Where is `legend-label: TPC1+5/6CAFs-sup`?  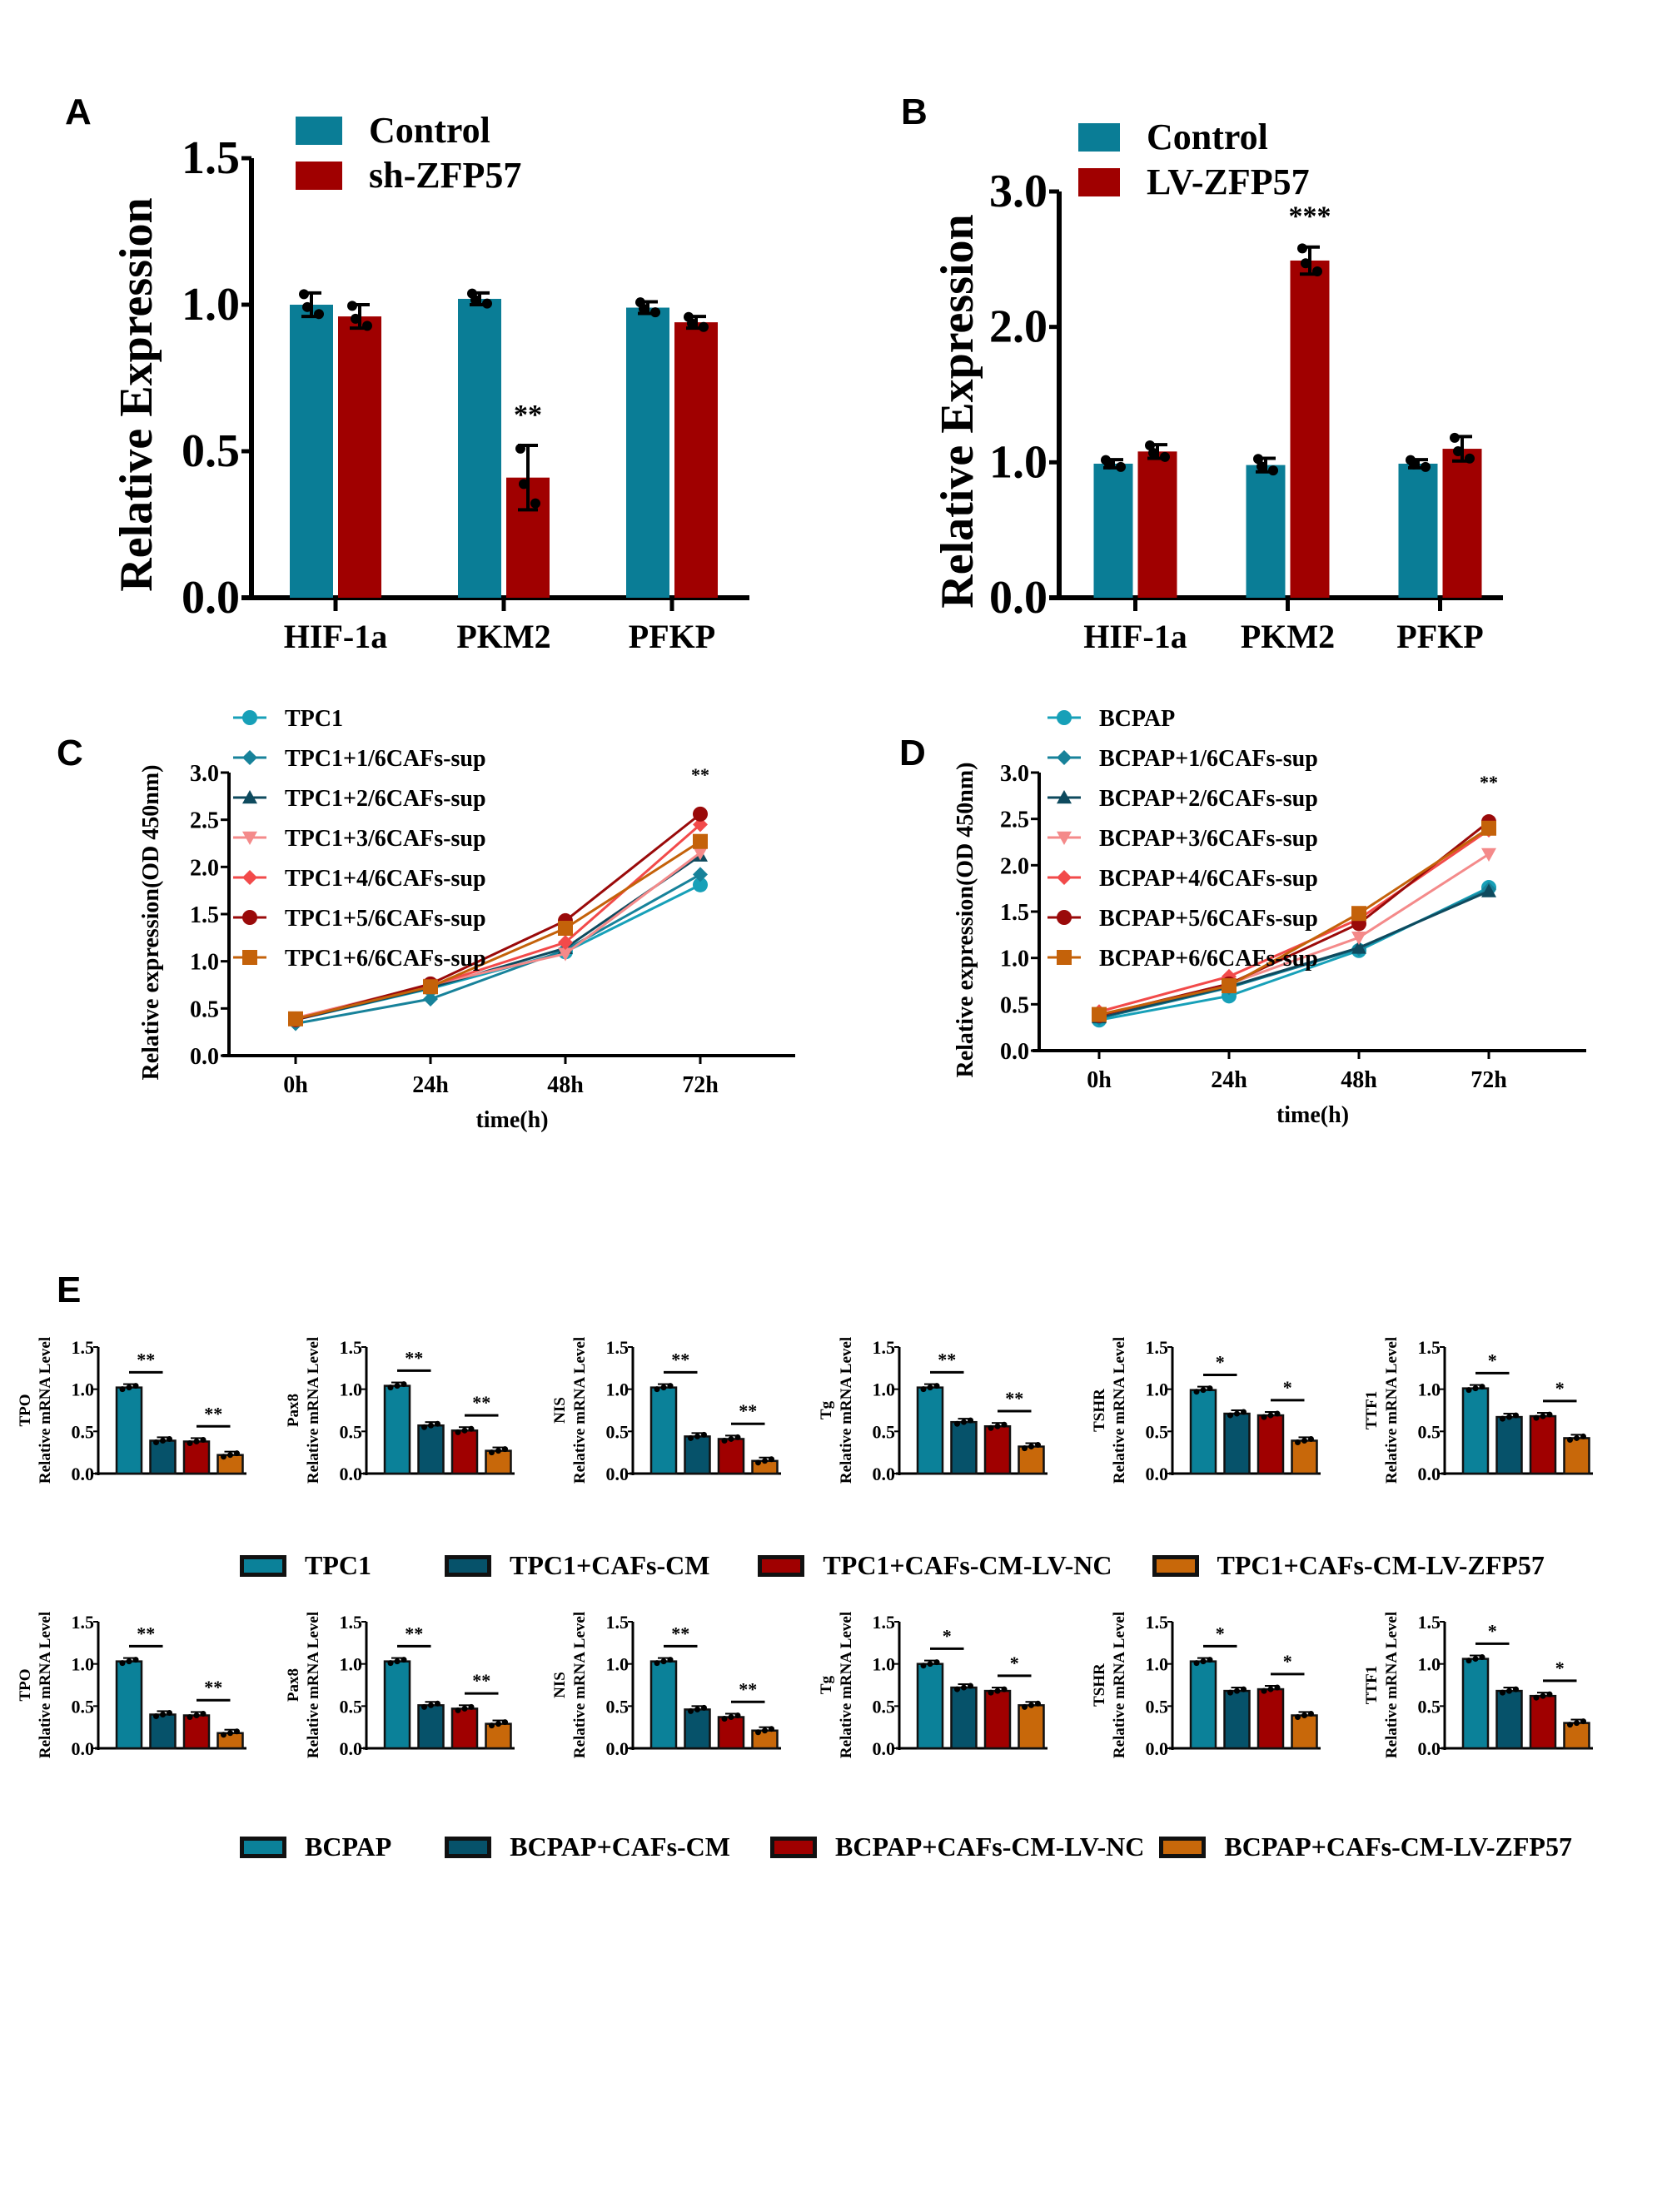 legend-label: TPC1+5/6CAFs-sup is located at coordinates (385, 919).